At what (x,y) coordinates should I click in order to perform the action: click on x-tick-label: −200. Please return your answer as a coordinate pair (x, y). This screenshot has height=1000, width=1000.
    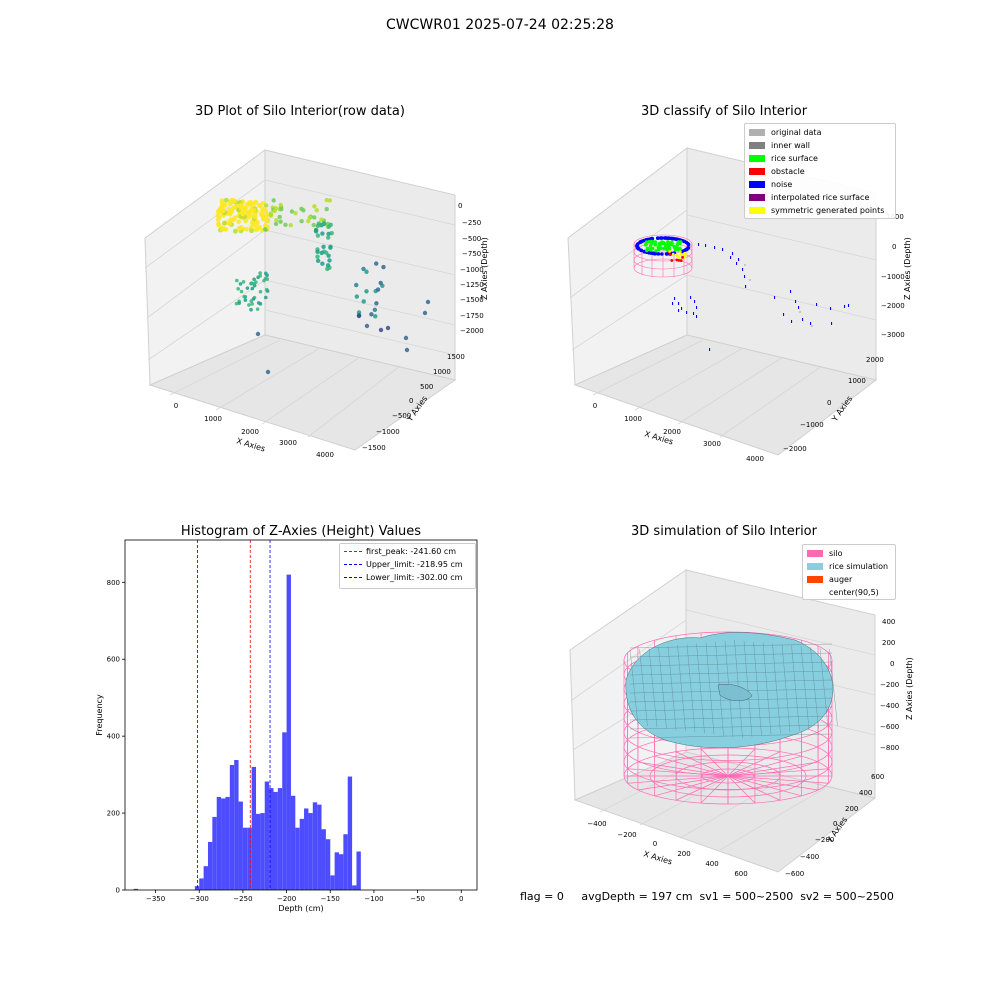
    Looking at the image, I should click on (286, 899).